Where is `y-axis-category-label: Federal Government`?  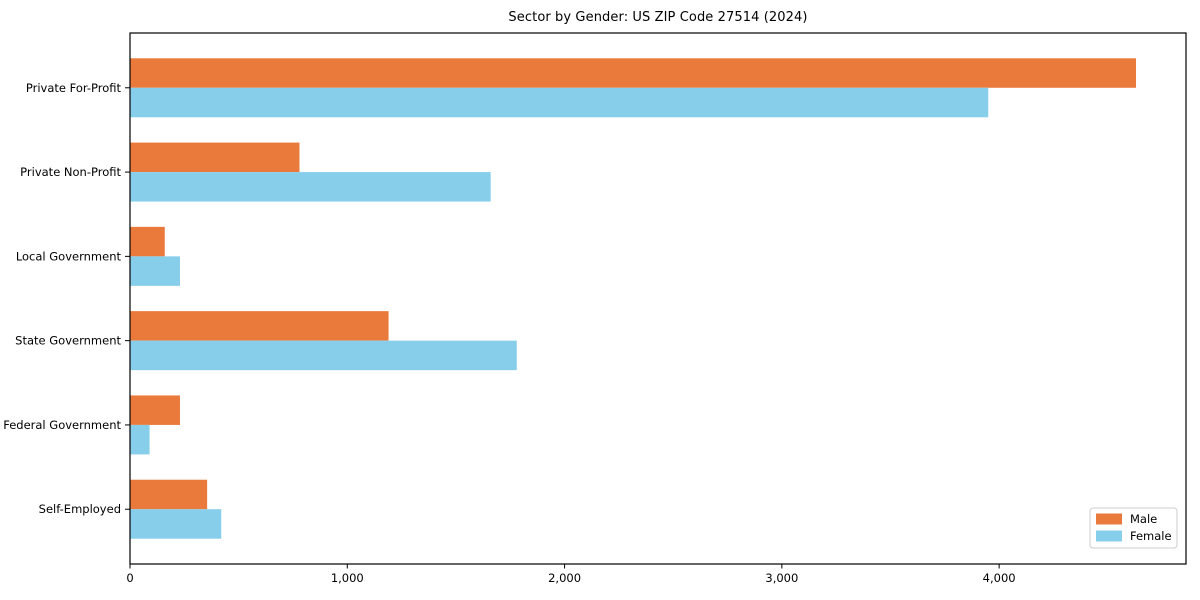 y-axis-category-label: Federal Government is located at coordinates (62, 425).